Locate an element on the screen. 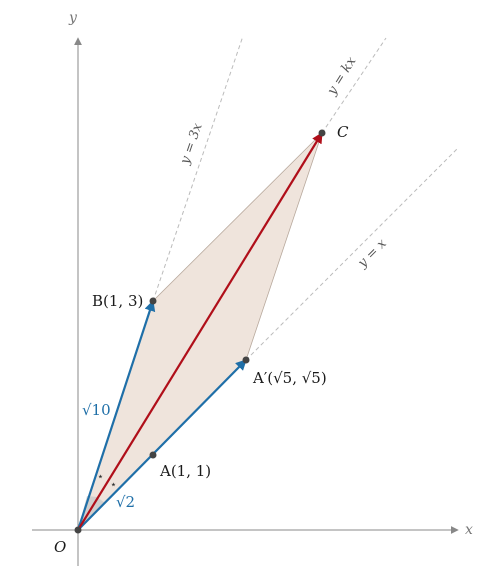 The image size is (500, 576). origin-label: O is located at coordinates (60, 547).